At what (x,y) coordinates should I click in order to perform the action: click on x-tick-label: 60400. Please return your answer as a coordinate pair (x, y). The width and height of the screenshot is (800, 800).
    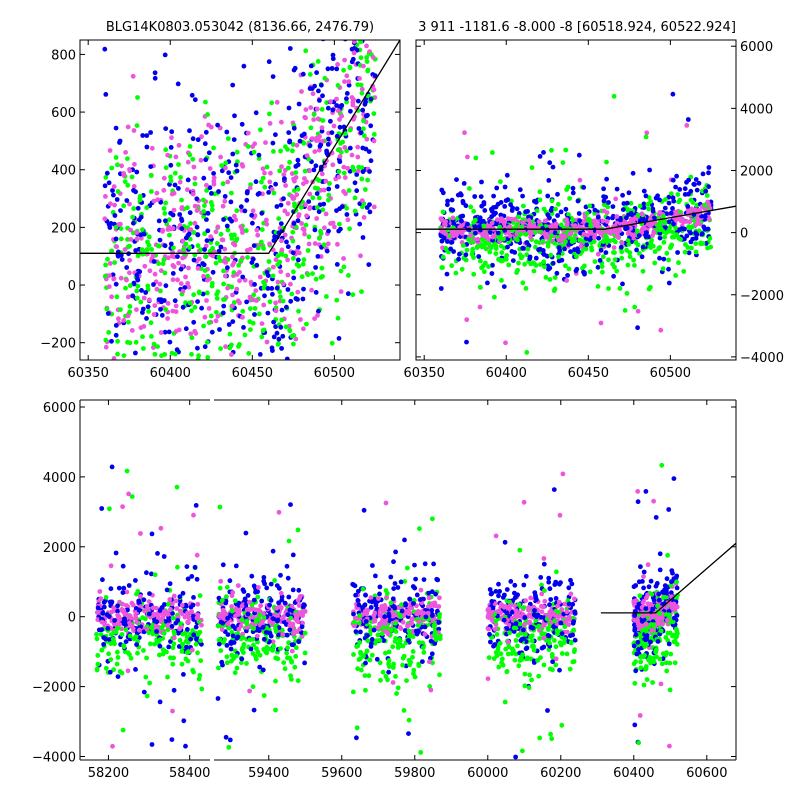
    Looking at the image, I should click on (170, 373).